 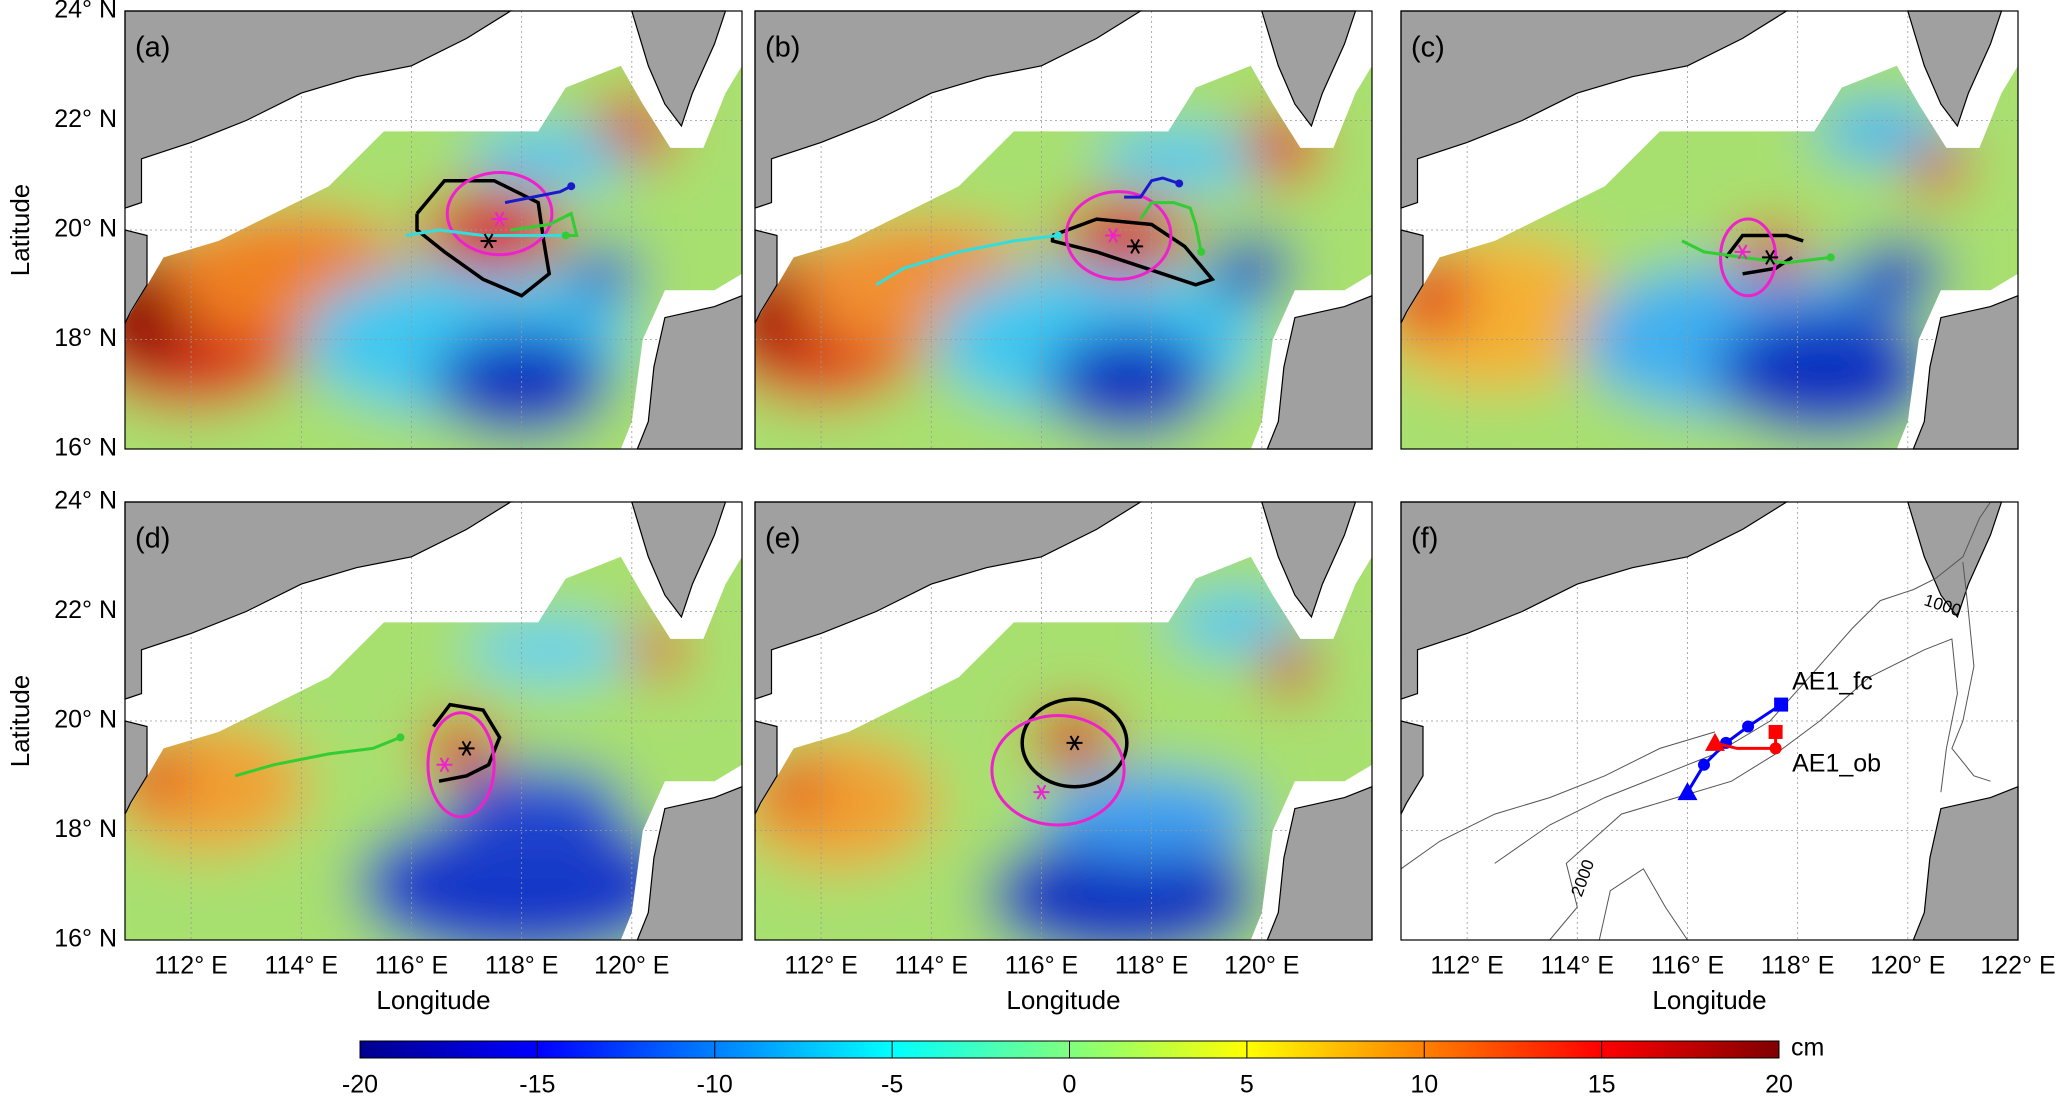 I want to click on colorbar-unit: cm, so click(x=1807, y=1048).